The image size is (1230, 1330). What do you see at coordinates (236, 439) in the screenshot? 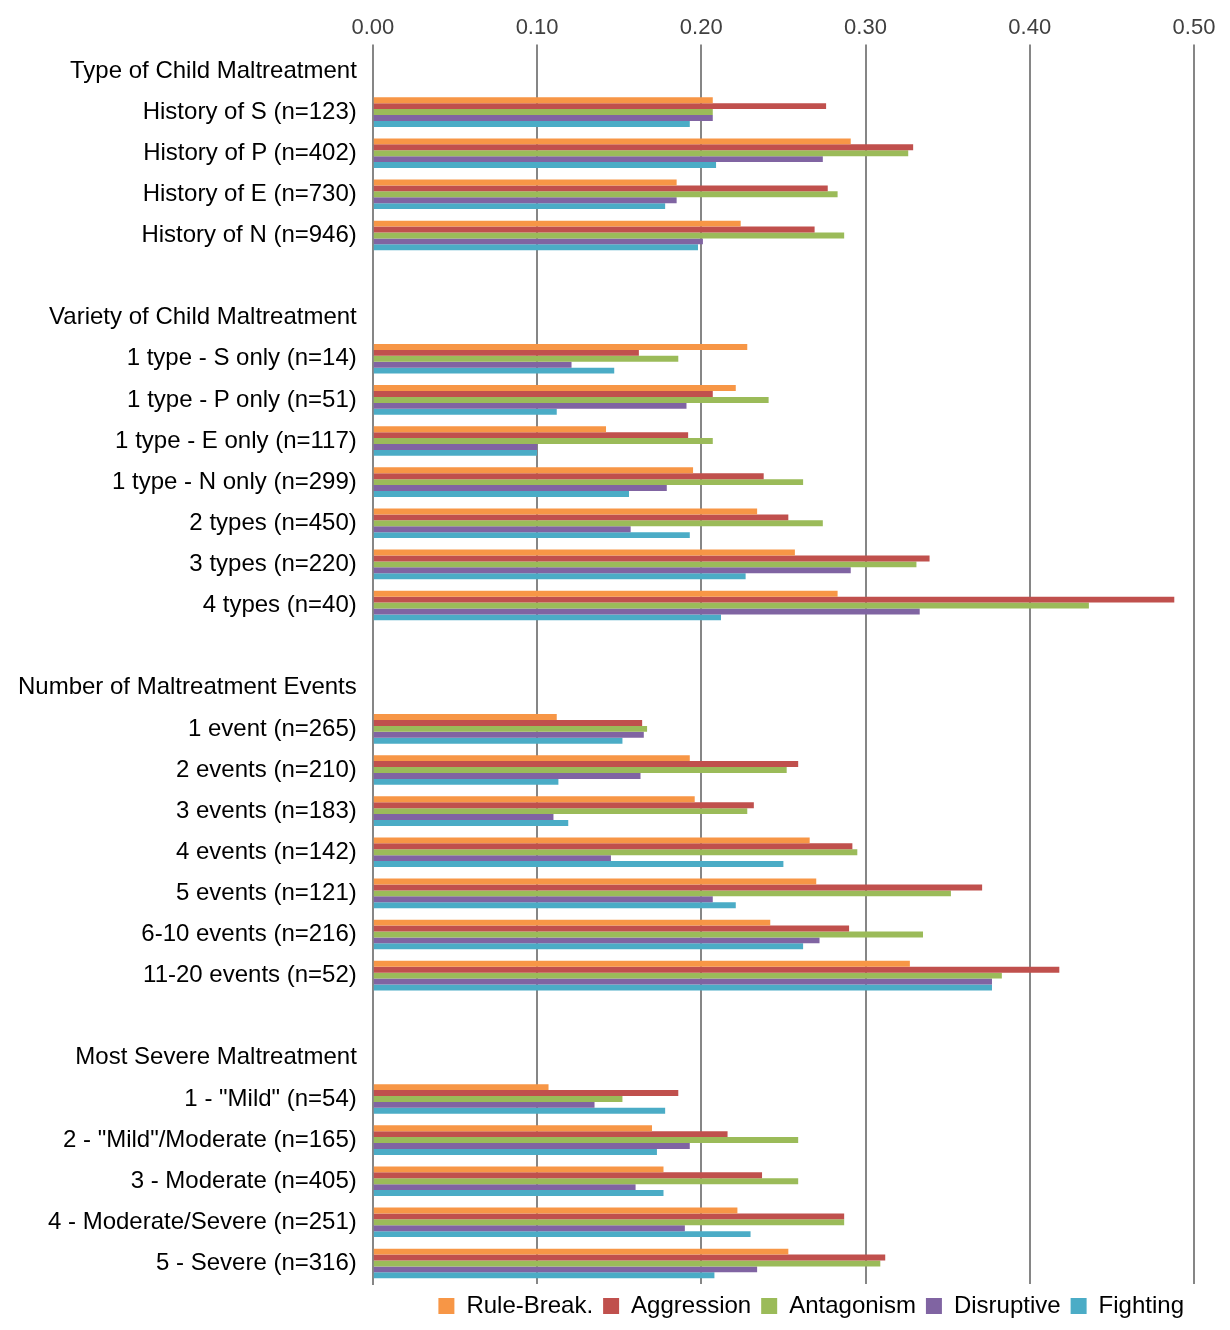
I see `y-tick-label: 1 type - E only (n=117)` at bounding box center [236, 439].